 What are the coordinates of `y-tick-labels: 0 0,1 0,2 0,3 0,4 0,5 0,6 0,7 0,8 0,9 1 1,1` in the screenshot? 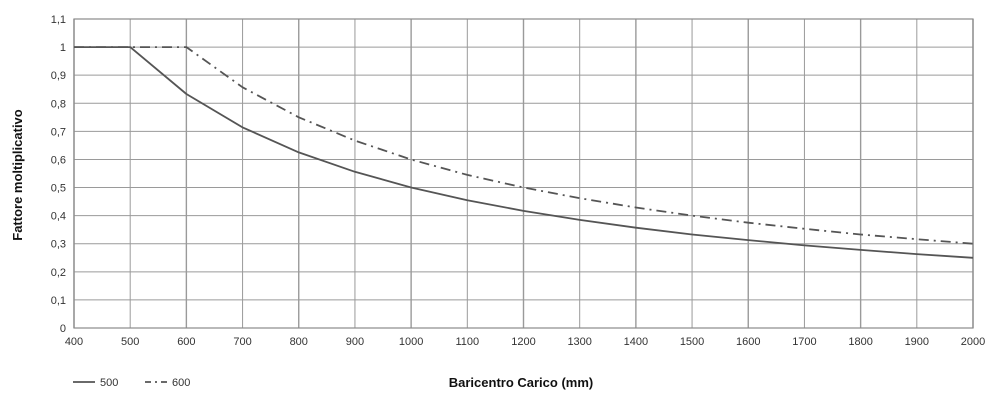 It's located at (58, 174).